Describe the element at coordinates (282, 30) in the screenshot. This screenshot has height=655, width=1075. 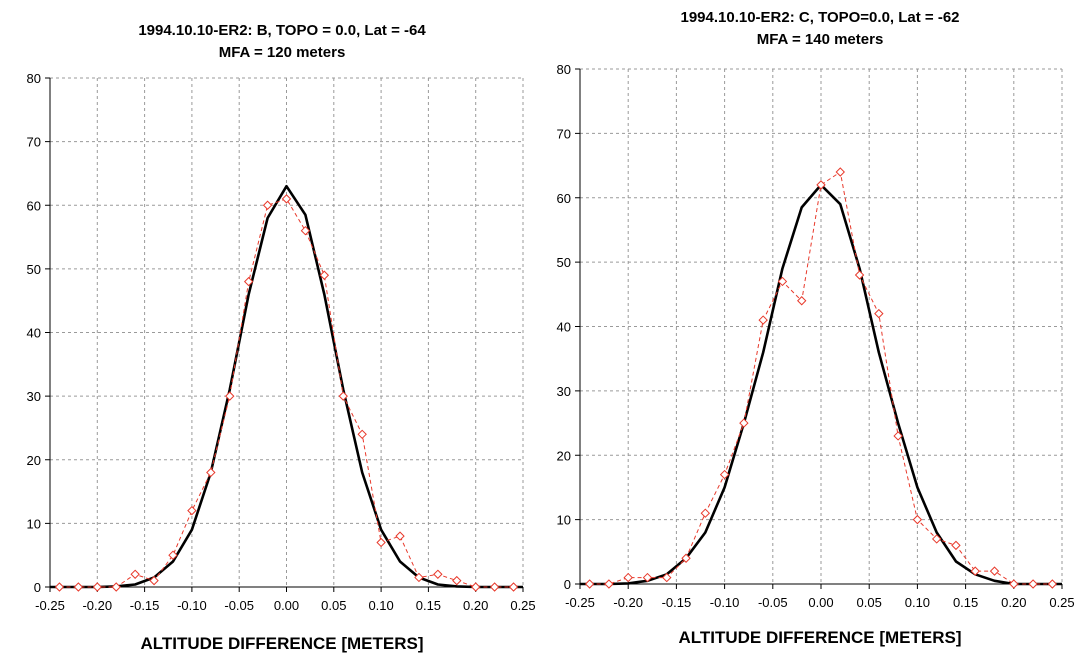
I see `chart-title: 1994.10.10-ER2: B, TOPO = 0.0, Lat = -64` at that location.